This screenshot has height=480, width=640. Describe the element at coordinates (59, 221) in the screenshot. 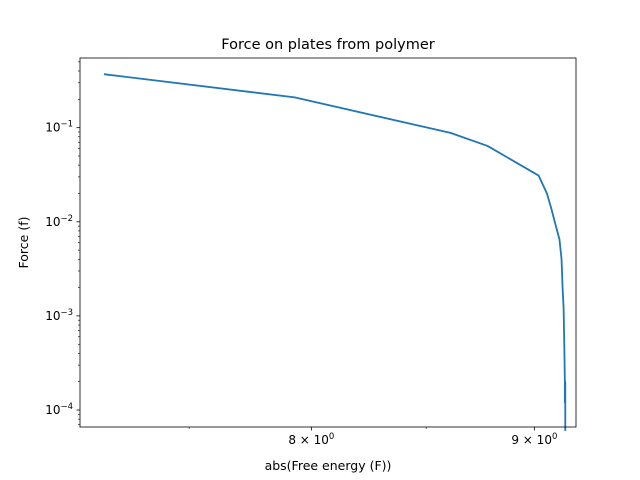

I see `y-tick-label: 10⁻²` at that location.